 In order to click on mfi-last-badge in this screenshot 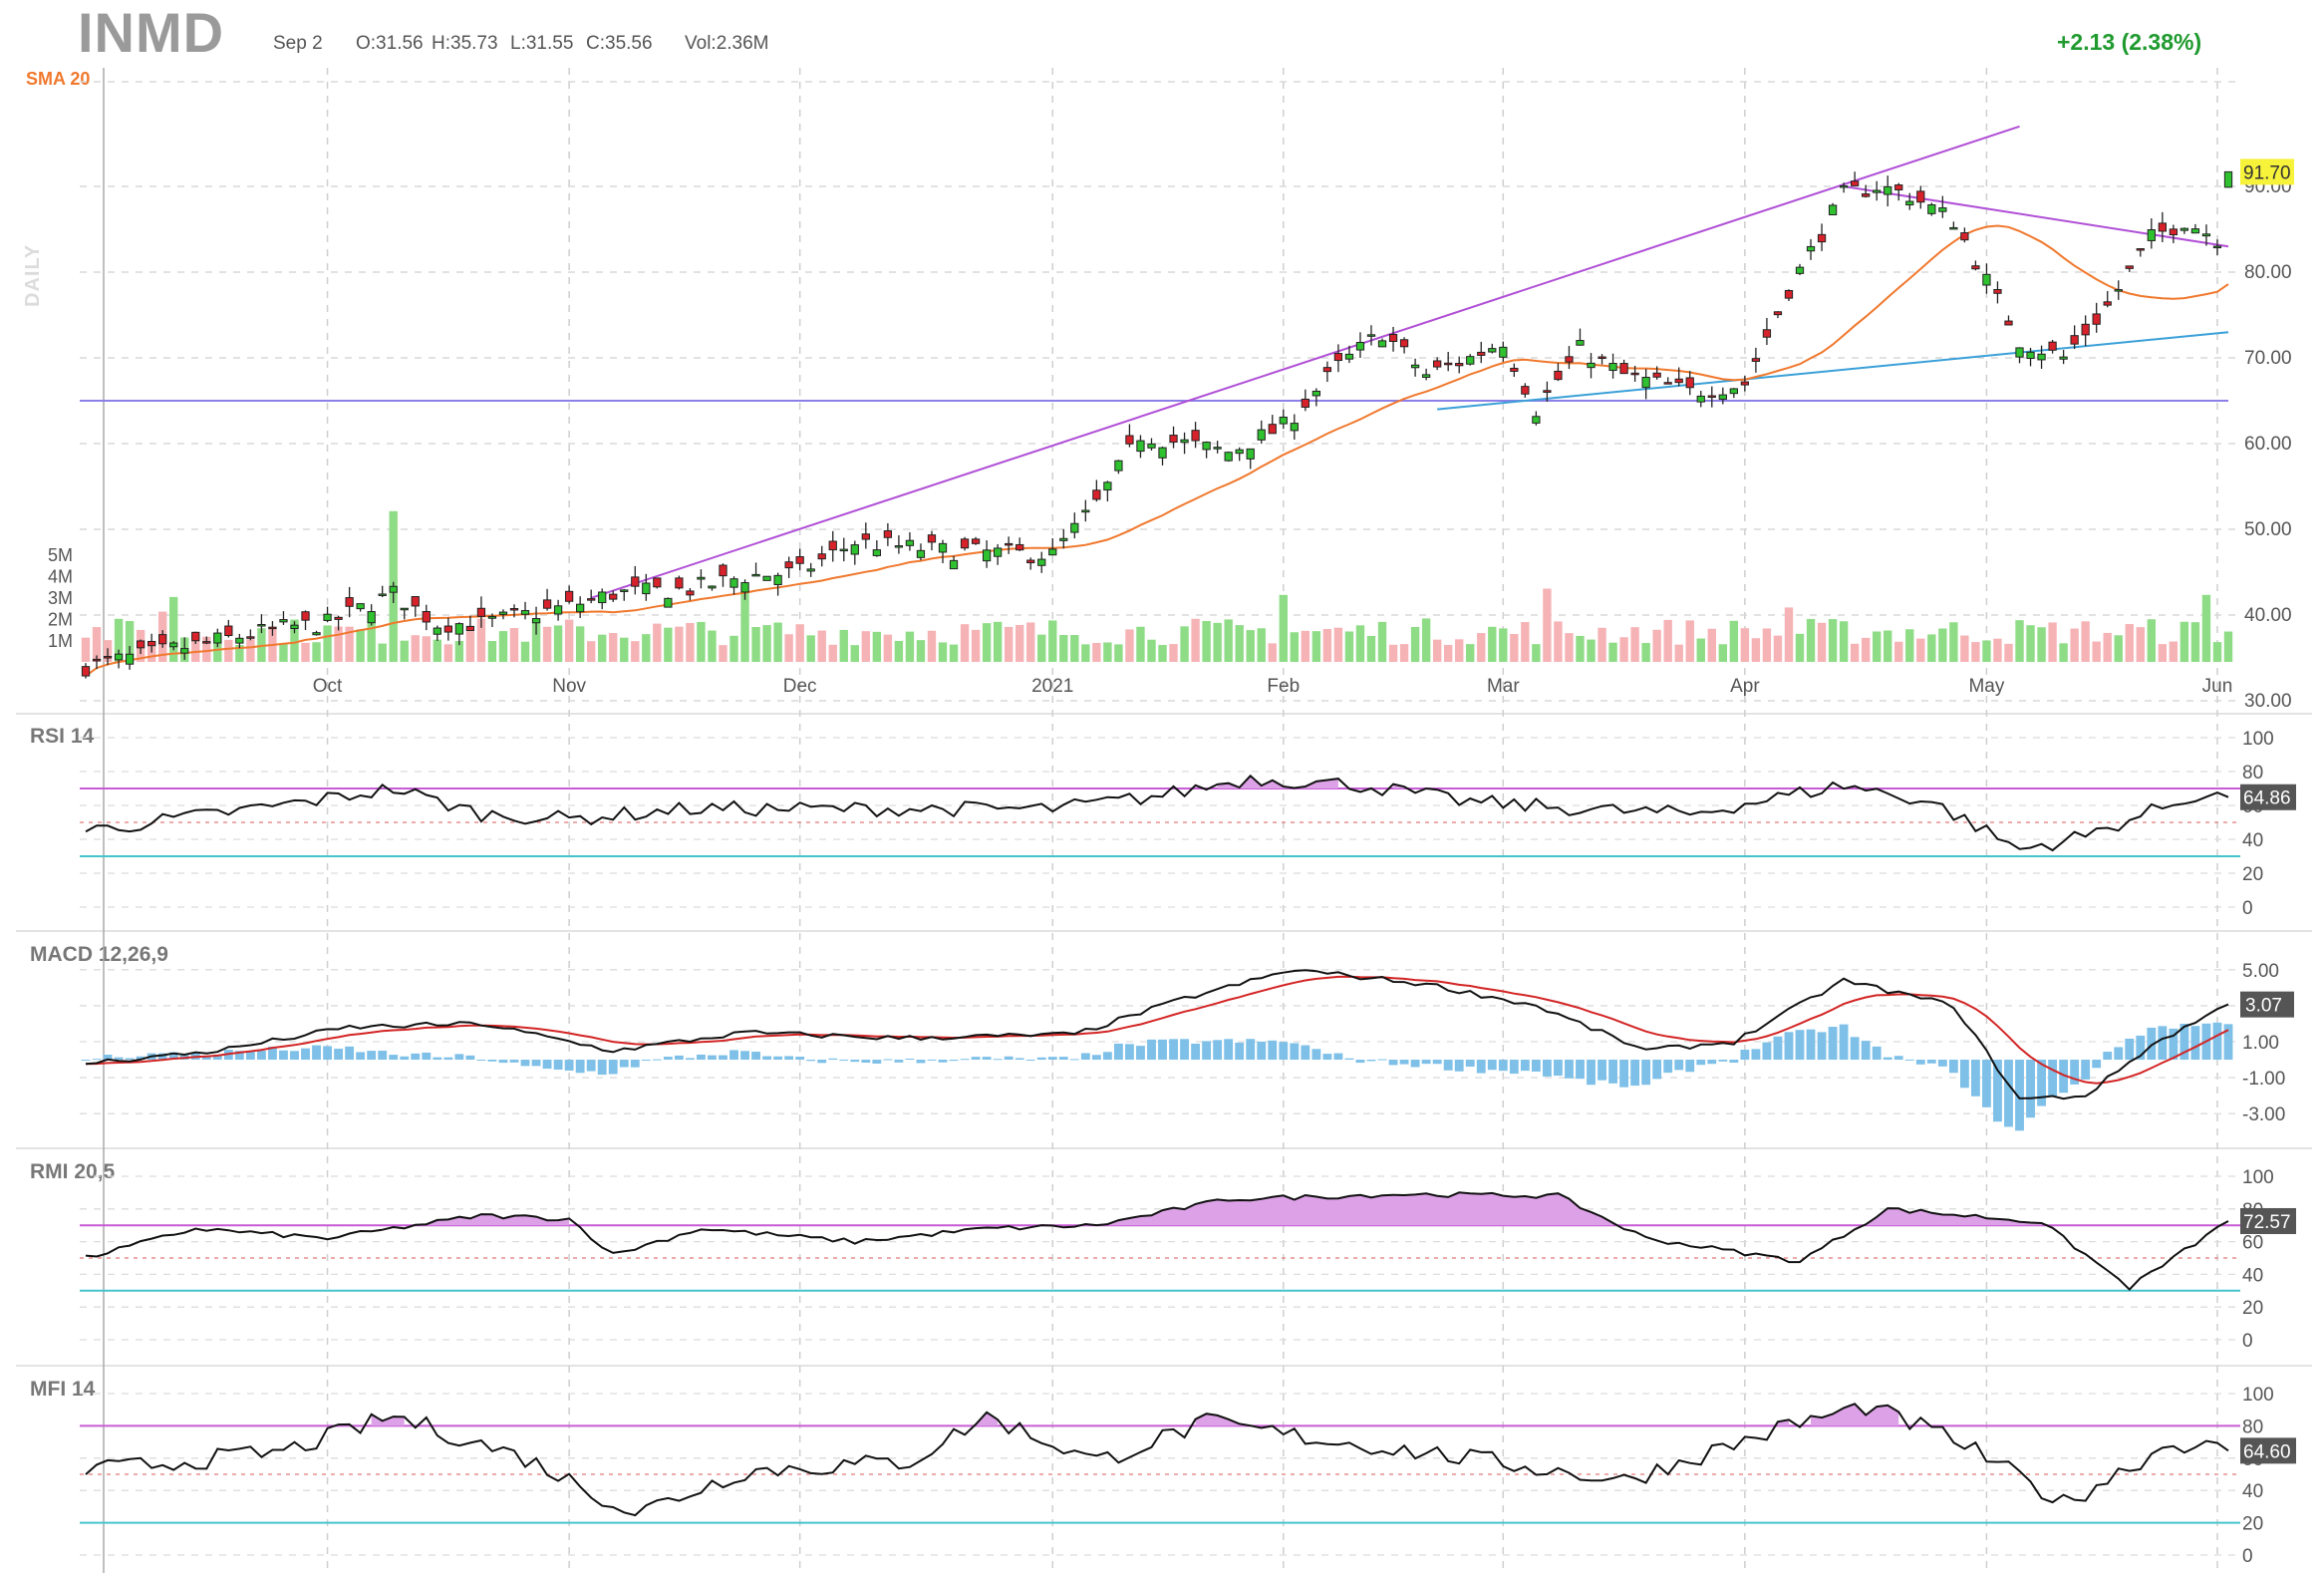, I will do `click(2268, 1450)`.